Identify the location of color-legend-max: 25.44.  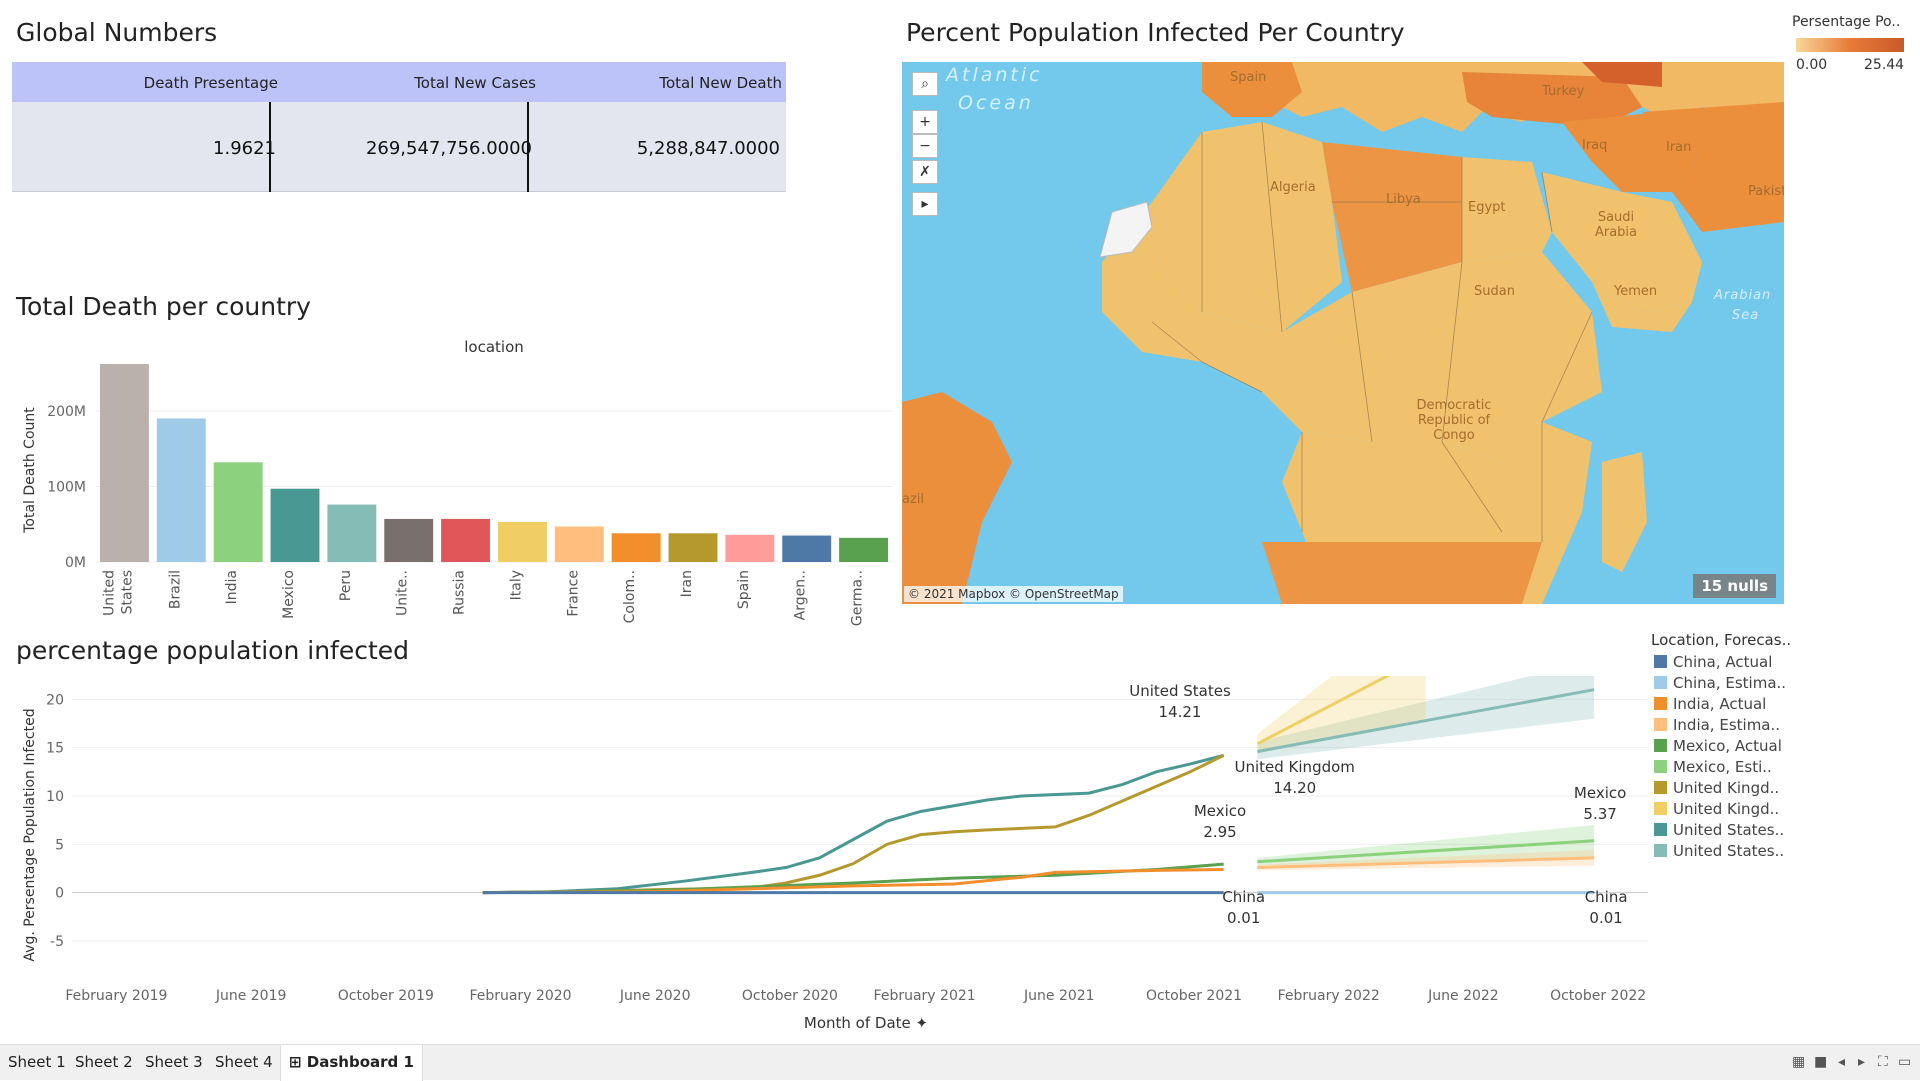
(1884, 65).